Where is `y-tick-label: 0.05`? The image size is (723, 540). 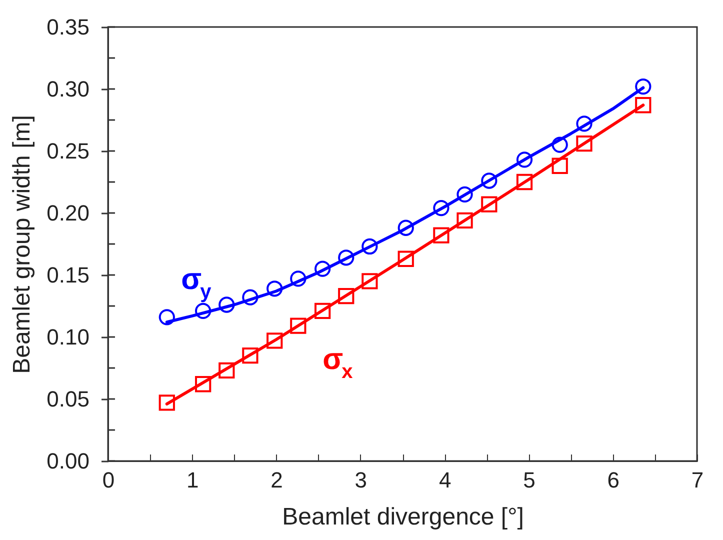 y-tick-label: 0.05 is located at coordinates (68, 399).